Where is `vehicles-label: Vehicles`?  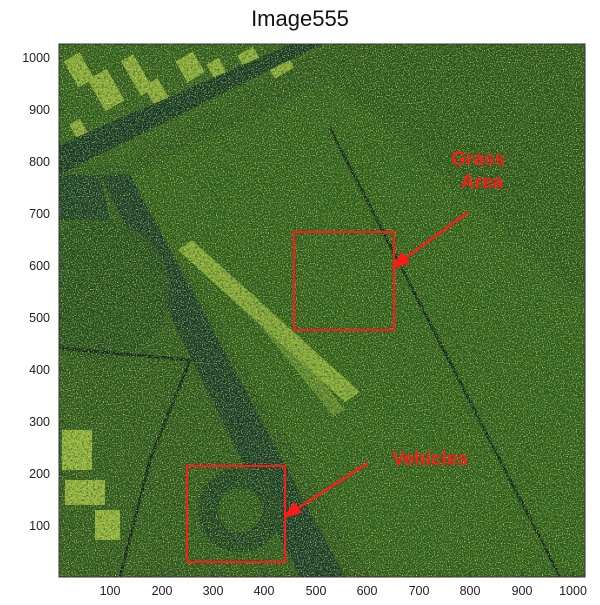 vehicles-label: Vehicles is located at coordinates (430, 459).